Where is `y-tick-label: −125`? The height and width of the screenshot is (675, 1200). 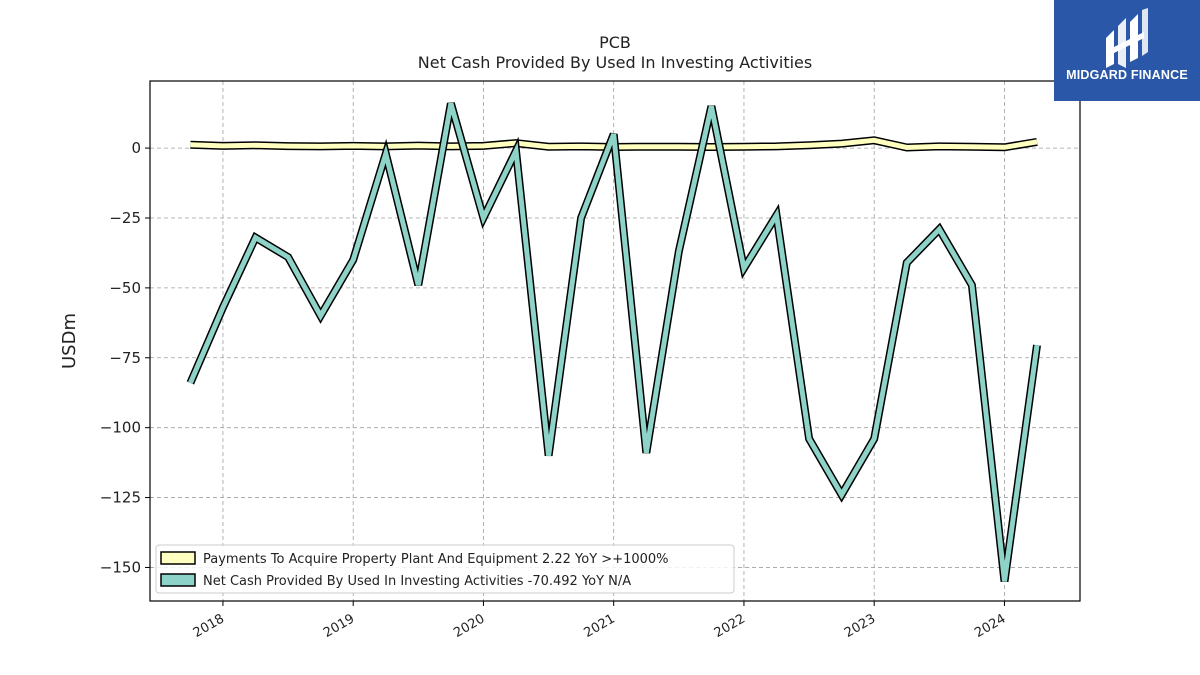
y-tick-label: −125 is located at coordinates (120, 498).